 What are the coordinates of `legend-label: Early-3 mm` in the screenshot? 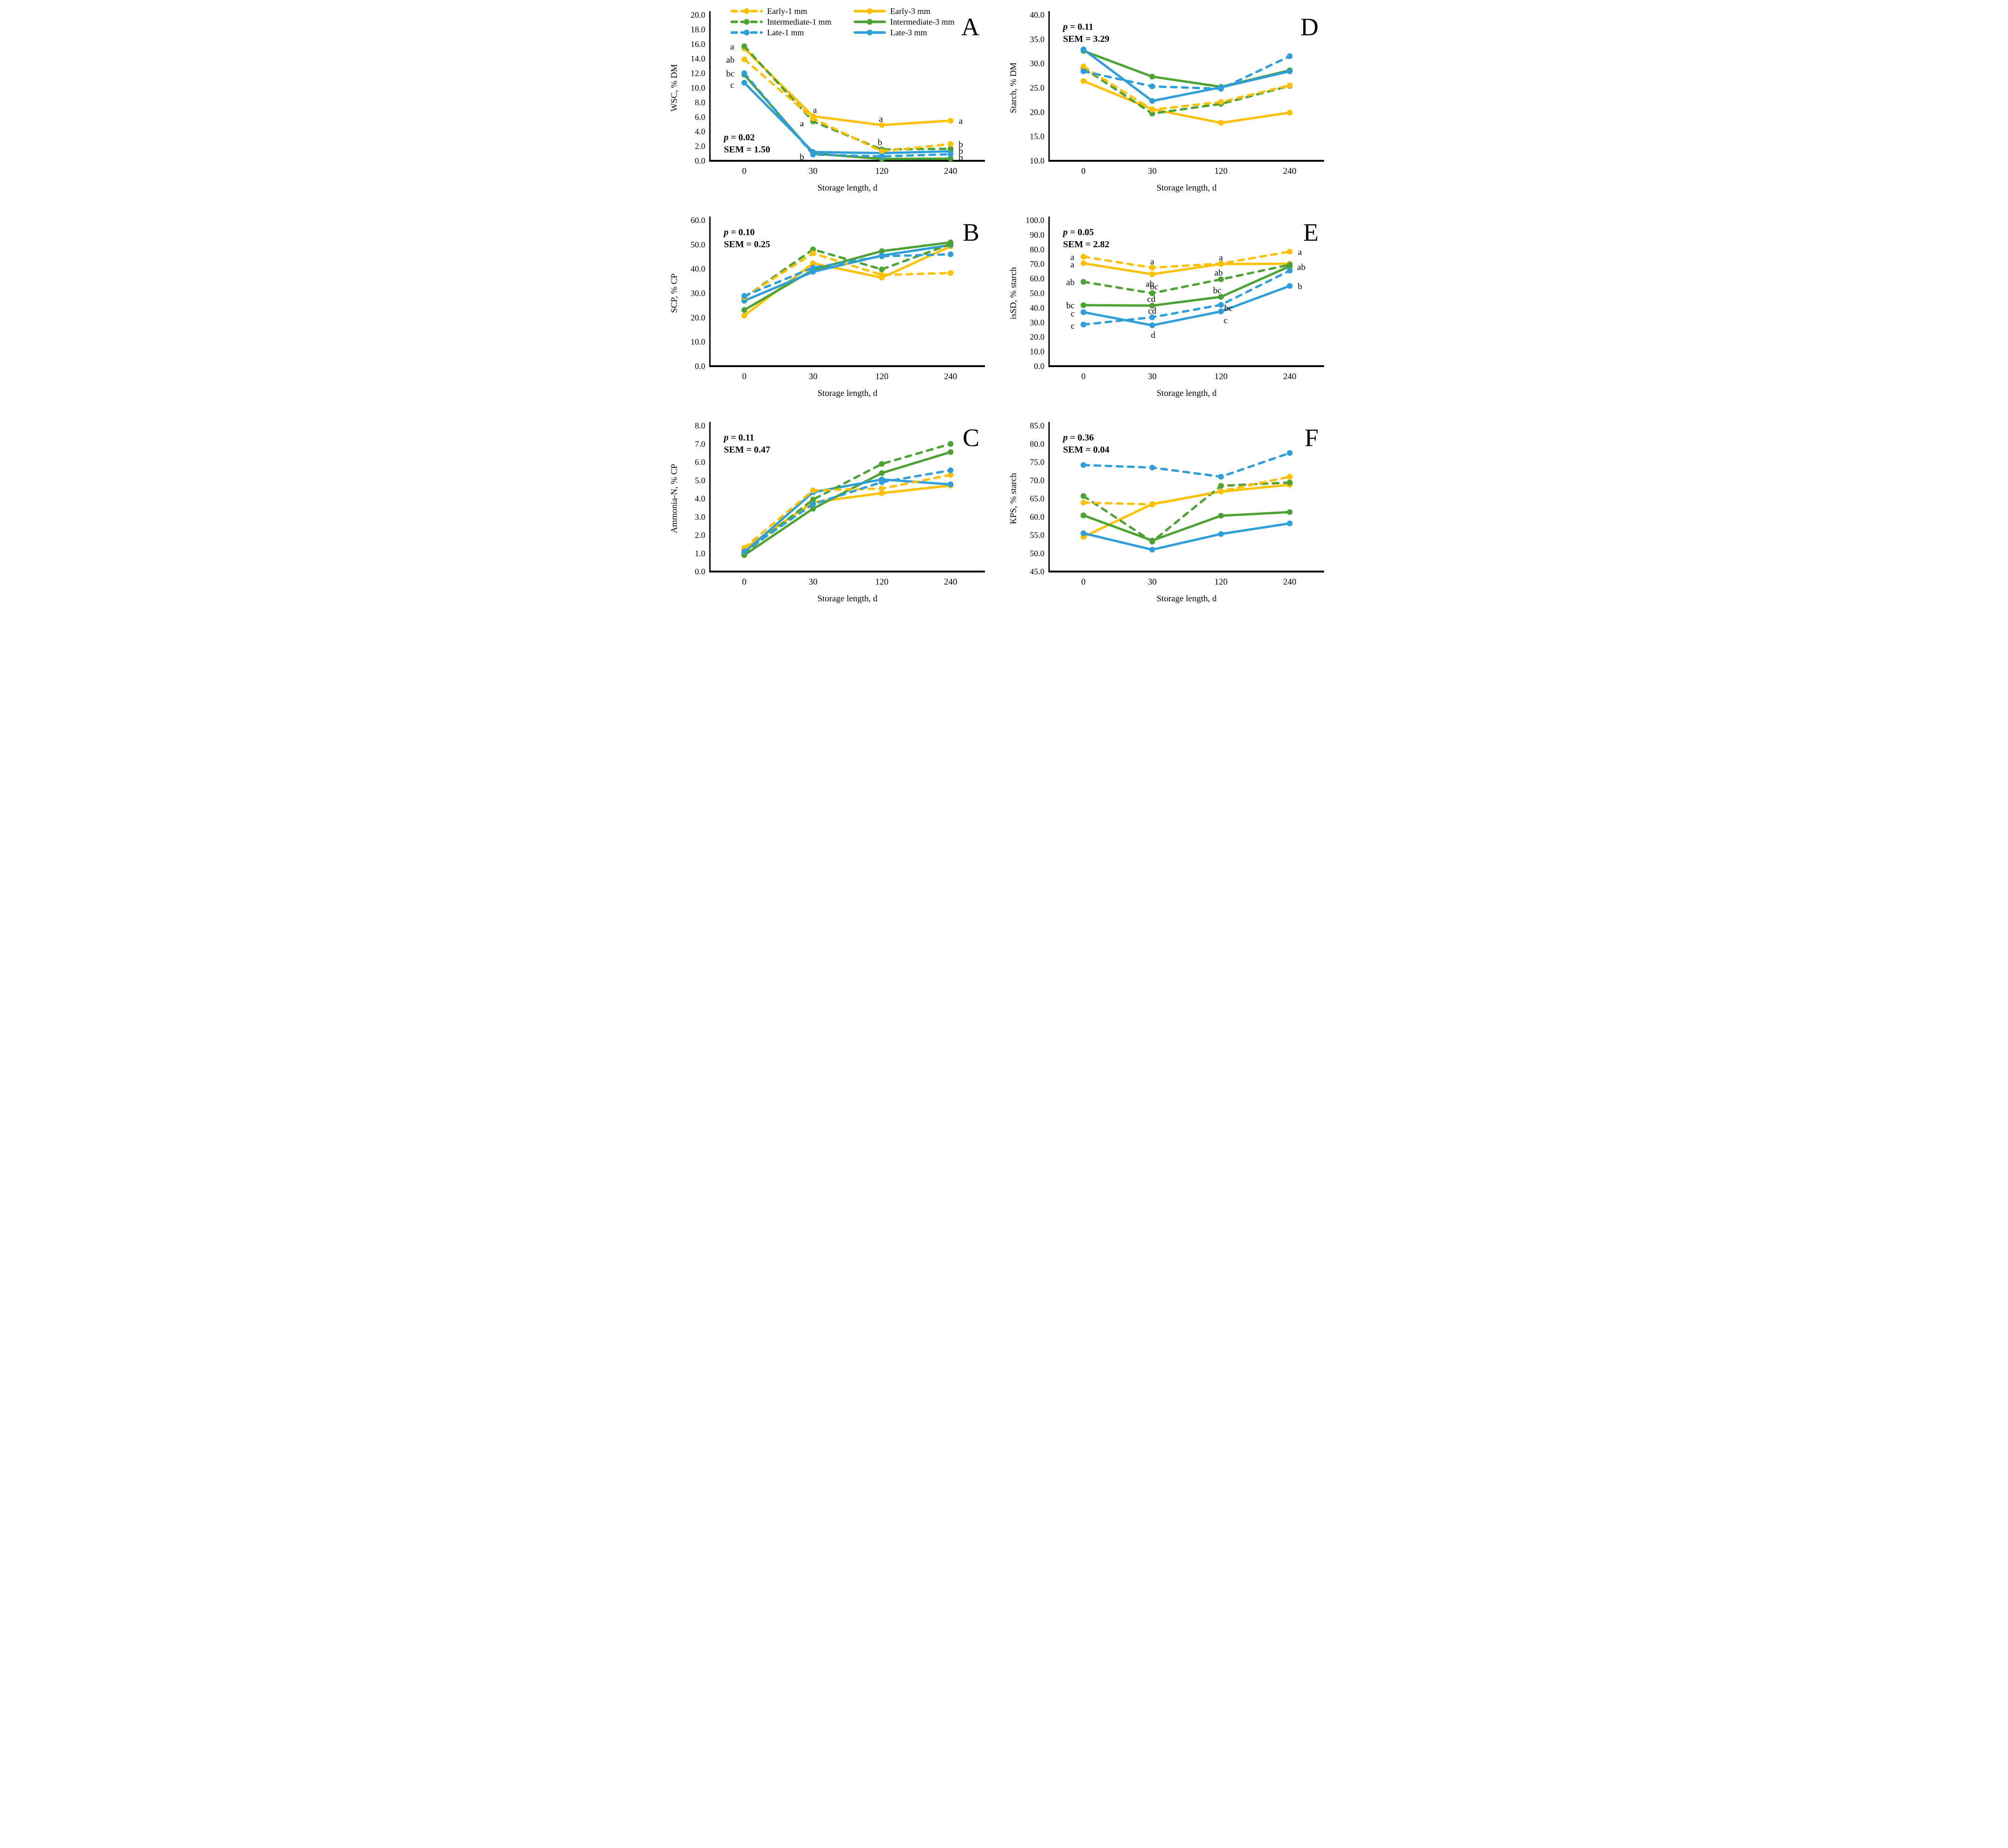 It's located at (910, 11).